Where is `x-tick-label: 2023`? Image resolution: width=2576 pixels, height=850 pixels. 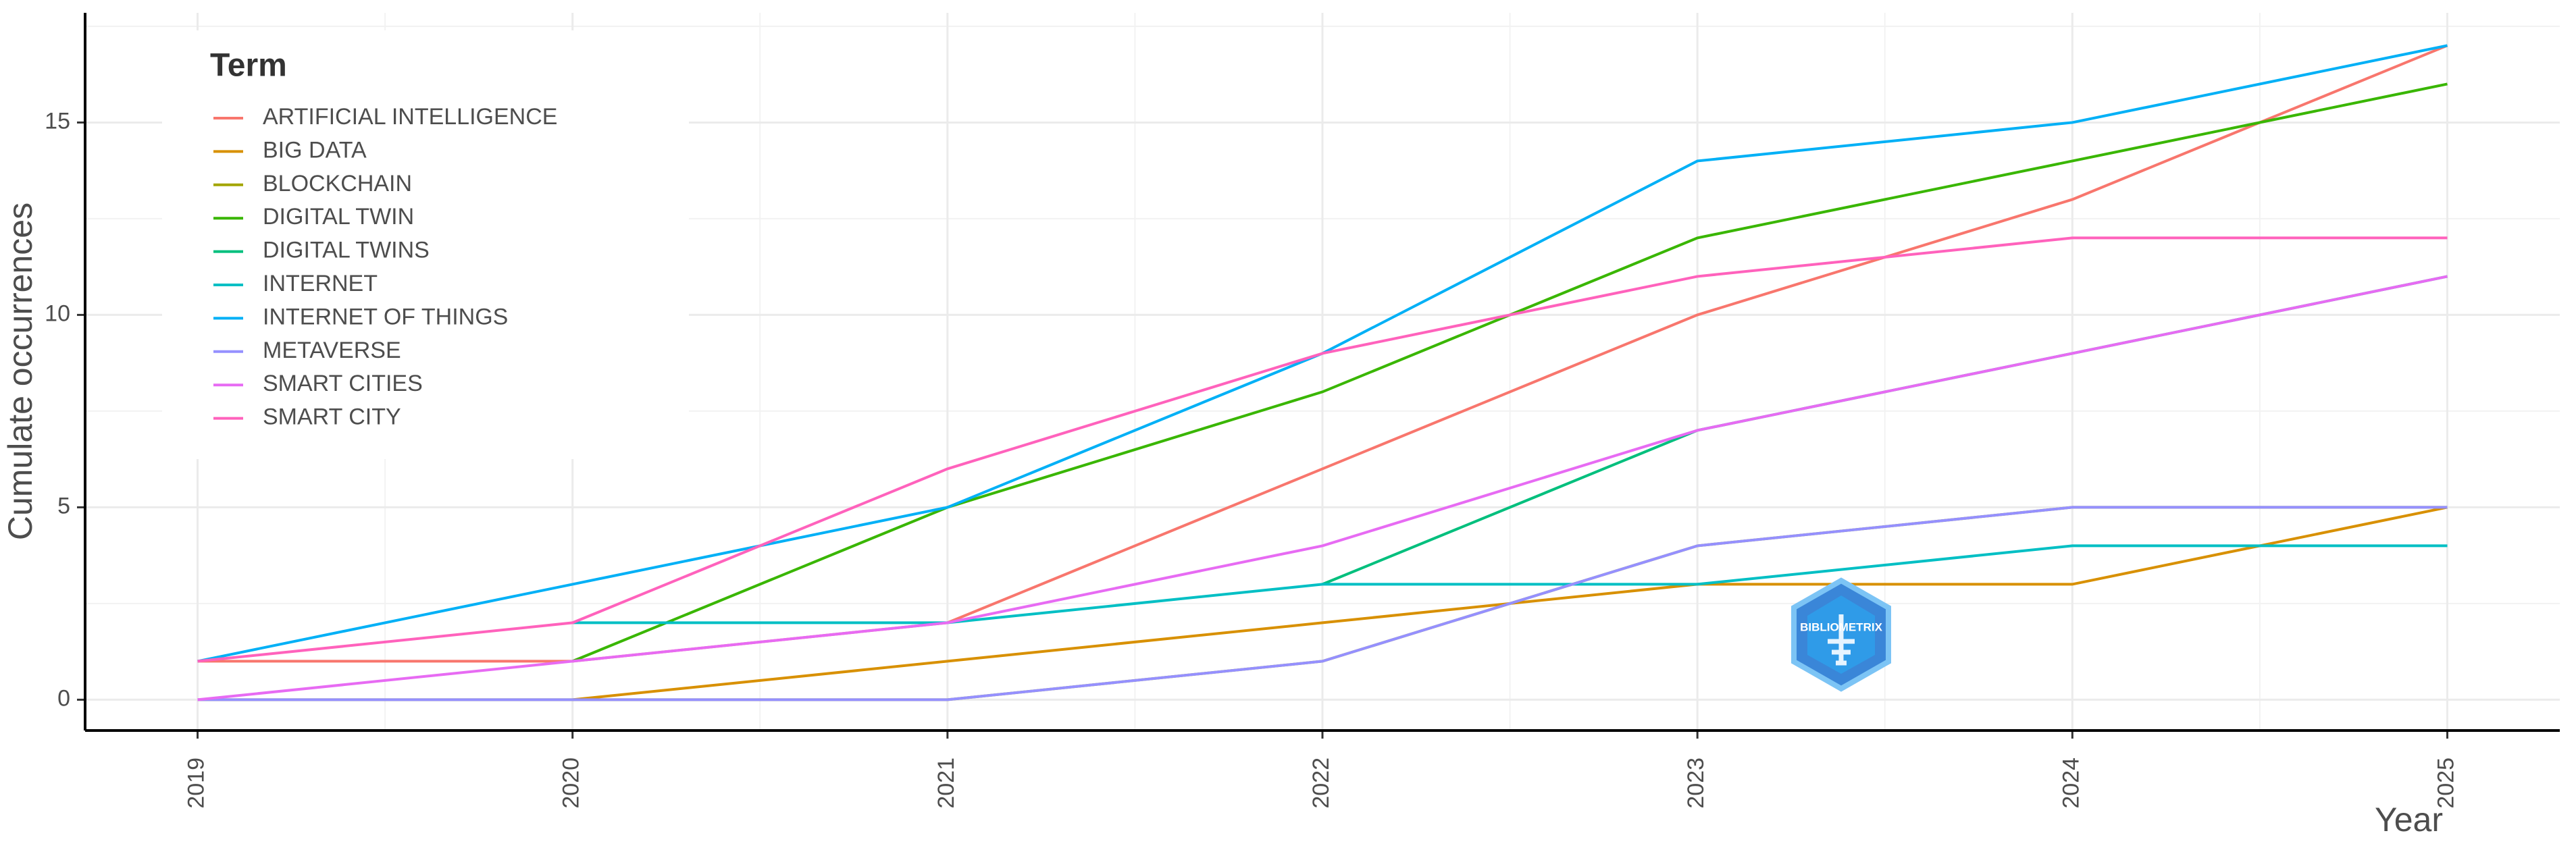
x-tick-label: 2023 is located at coordinates (1696, 783).